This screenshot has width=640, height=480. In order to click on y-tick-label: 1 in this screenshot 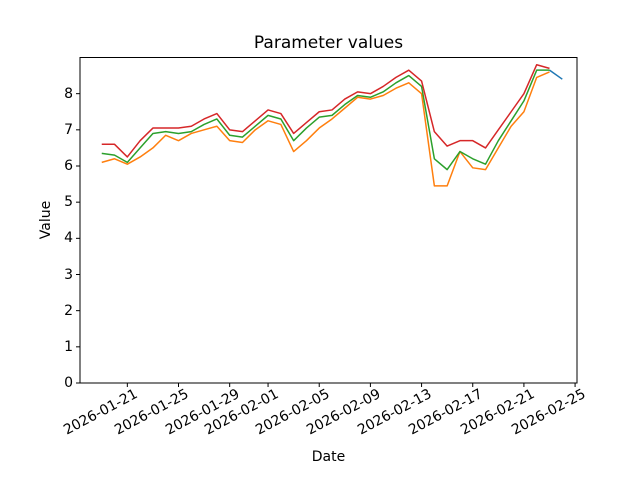, I will do `click(68, 346)`.